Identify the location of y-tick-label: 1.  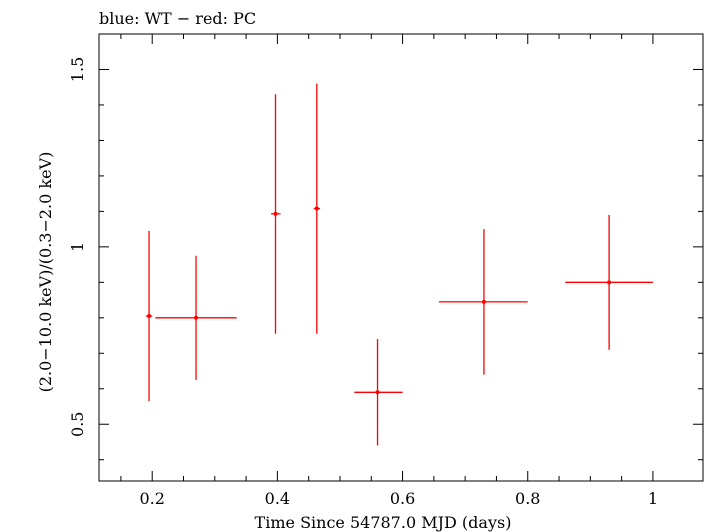
(77, 247).